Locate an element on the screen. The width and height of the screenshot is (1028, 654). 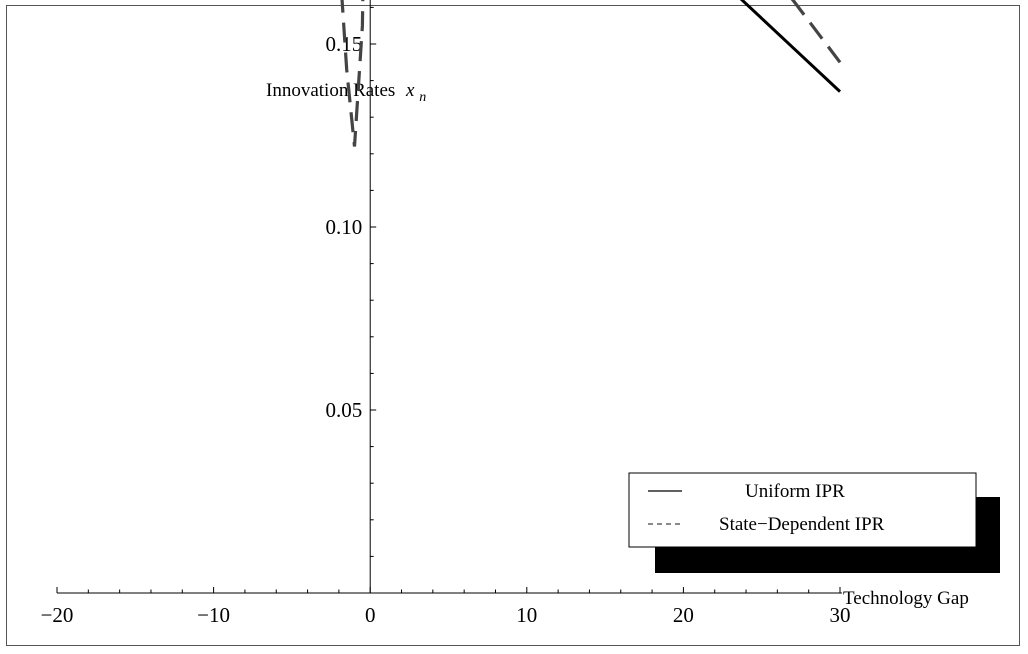
x-tick-label: 10 is located at coordinates (526, 615).